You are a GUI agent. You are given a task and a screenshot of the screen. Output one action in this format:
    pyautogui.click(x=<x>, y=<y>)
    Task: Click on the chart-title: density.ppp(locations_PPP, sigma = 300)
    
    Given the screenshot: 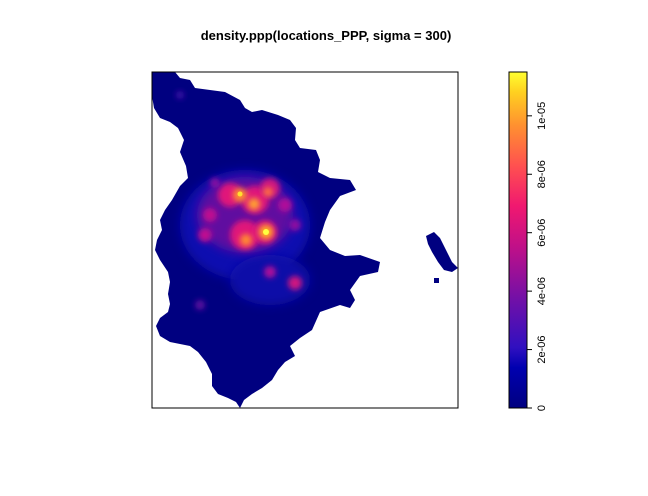 What is the action you would take?
    pyautogui.click(x=326, y=35)
    